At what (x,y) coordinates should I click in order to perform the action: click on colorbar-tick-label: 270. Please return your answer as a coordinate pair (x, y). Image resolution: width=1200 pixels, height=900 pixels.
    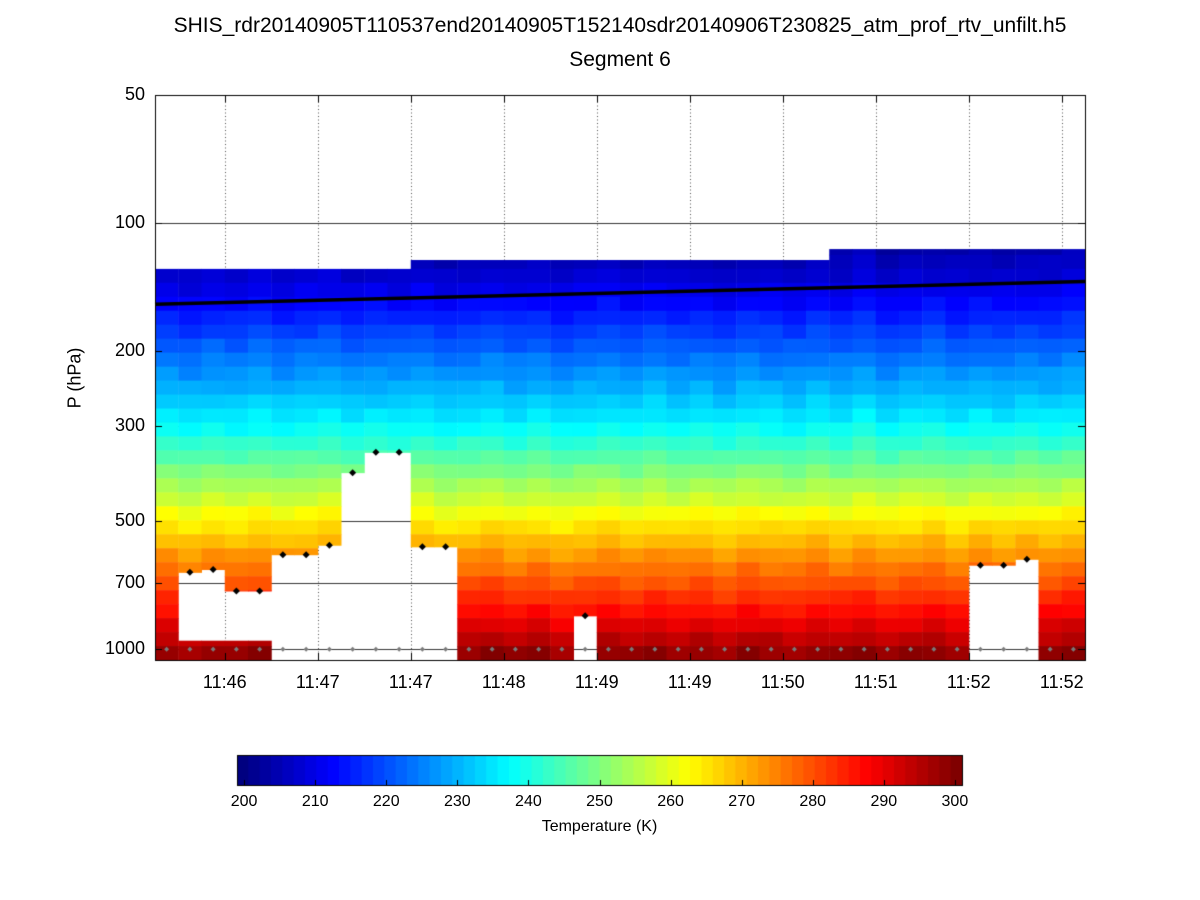
    Looking at the image, I should click on (741, 801).